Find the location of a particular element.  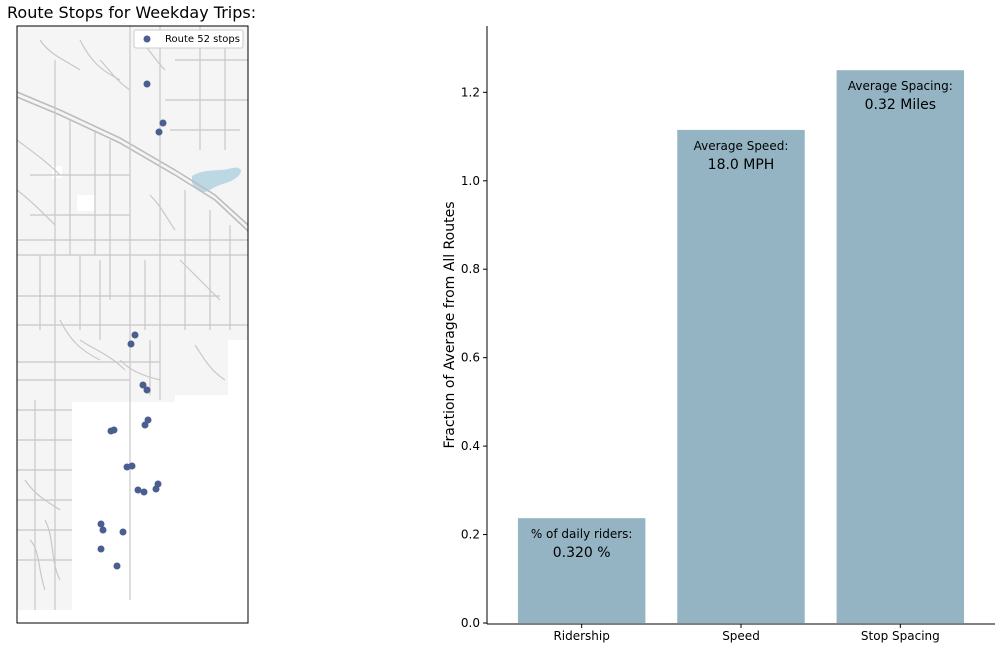

legend-label: Route 52 stops is located at coordinates (202, 39).